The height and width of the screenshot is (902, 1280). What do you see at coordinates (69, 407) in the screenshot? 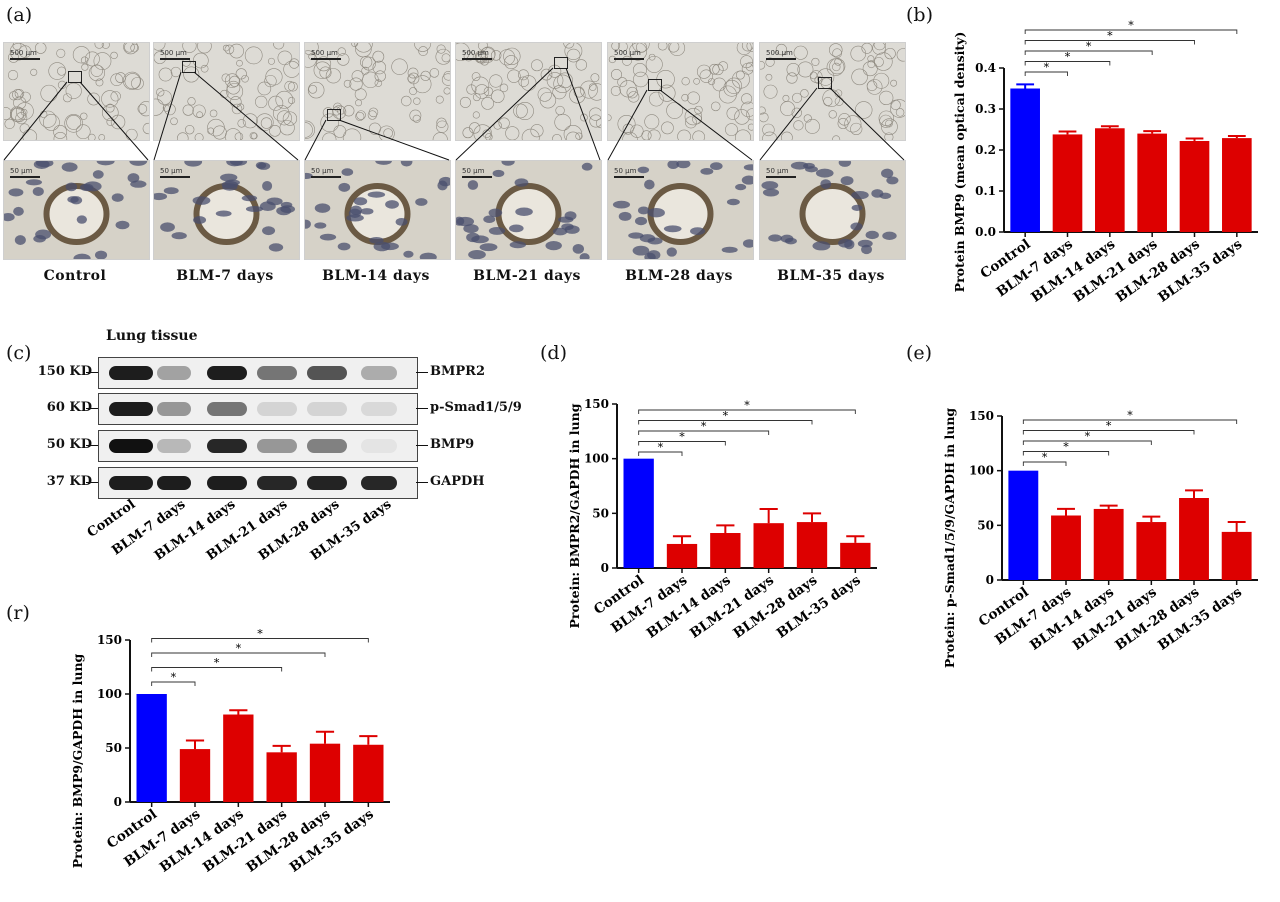
I see `molecular-weight-label: 60 KD` at bounding box center [69, 407].